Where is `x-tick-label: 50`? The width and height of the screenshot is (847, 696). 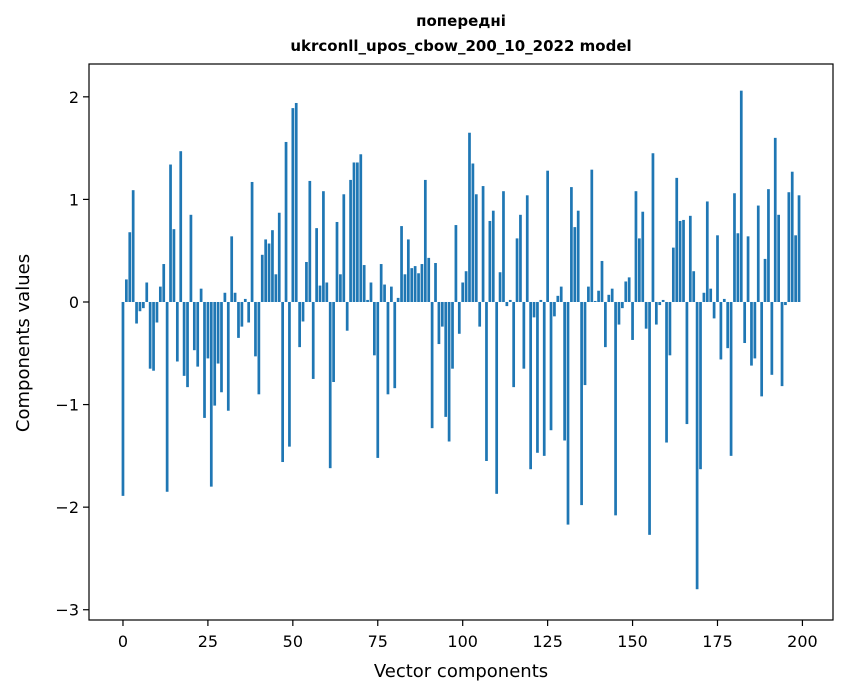
x-tick-label: 50 is located at coordinates (293, 641).